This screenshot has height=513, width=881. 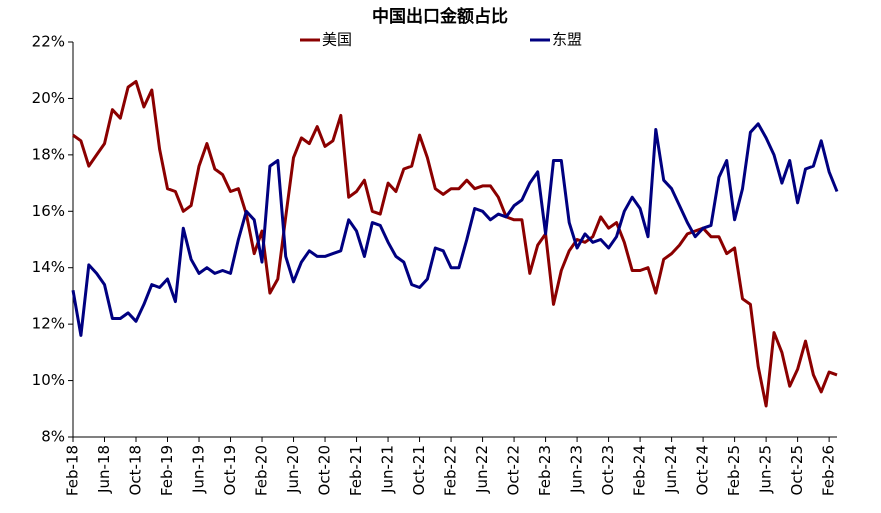 What do you see at coordinates (262, 470) in the screenshot?
I see `x-tick-label: Feb-20` at bounding box center [262, 470].